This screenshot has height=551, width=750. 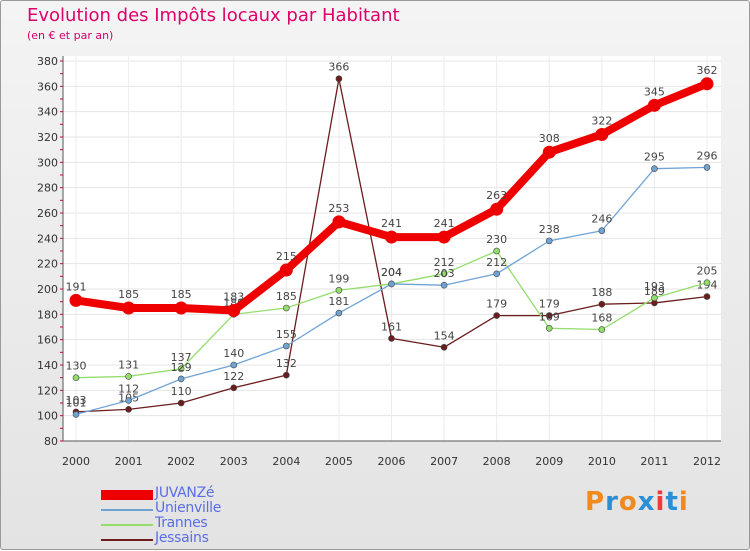 I want to click on data-label: 203, so click(x=444, y=273).